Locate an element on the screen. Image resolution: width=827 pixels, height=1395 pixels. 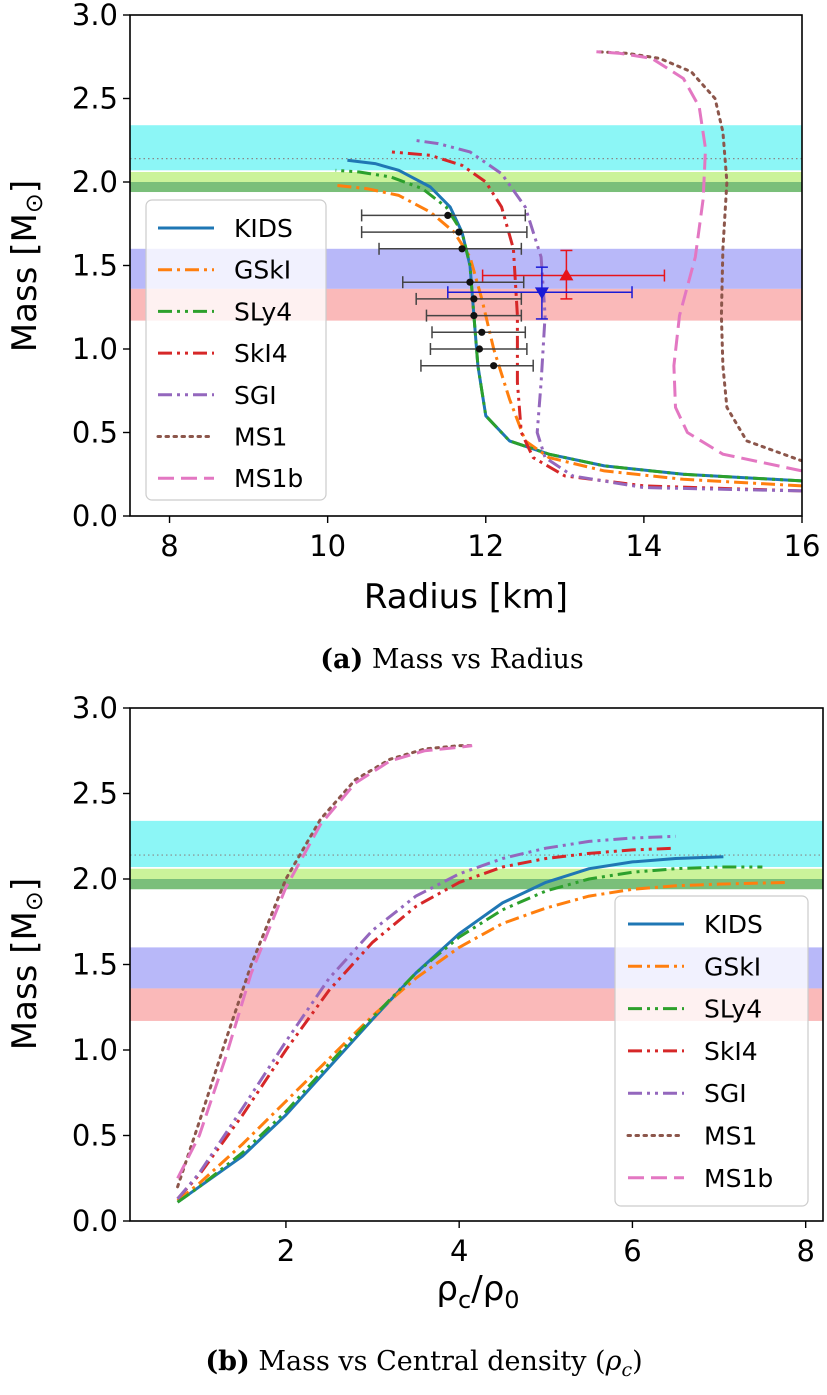
caption-b: (b) Mass vs Central density (ρc) is located at coordinates (423, 1363).